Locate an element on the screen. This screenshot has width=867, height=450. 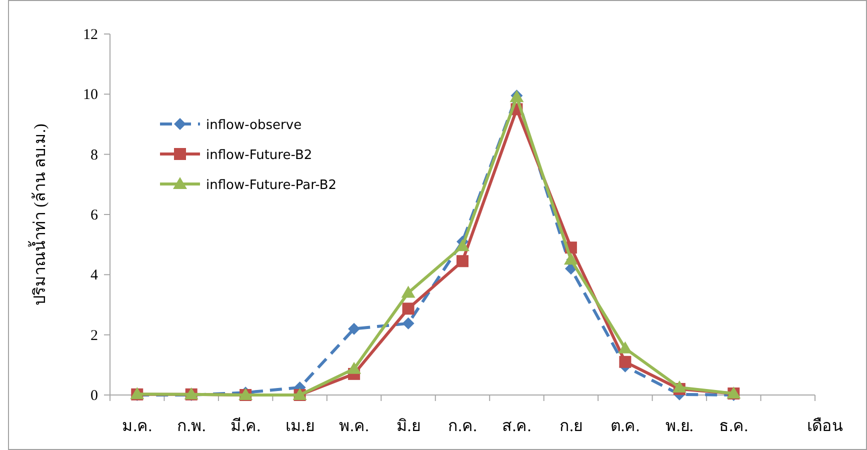
x-tick-label: ส.ค. is located at coordinates (517, 426).